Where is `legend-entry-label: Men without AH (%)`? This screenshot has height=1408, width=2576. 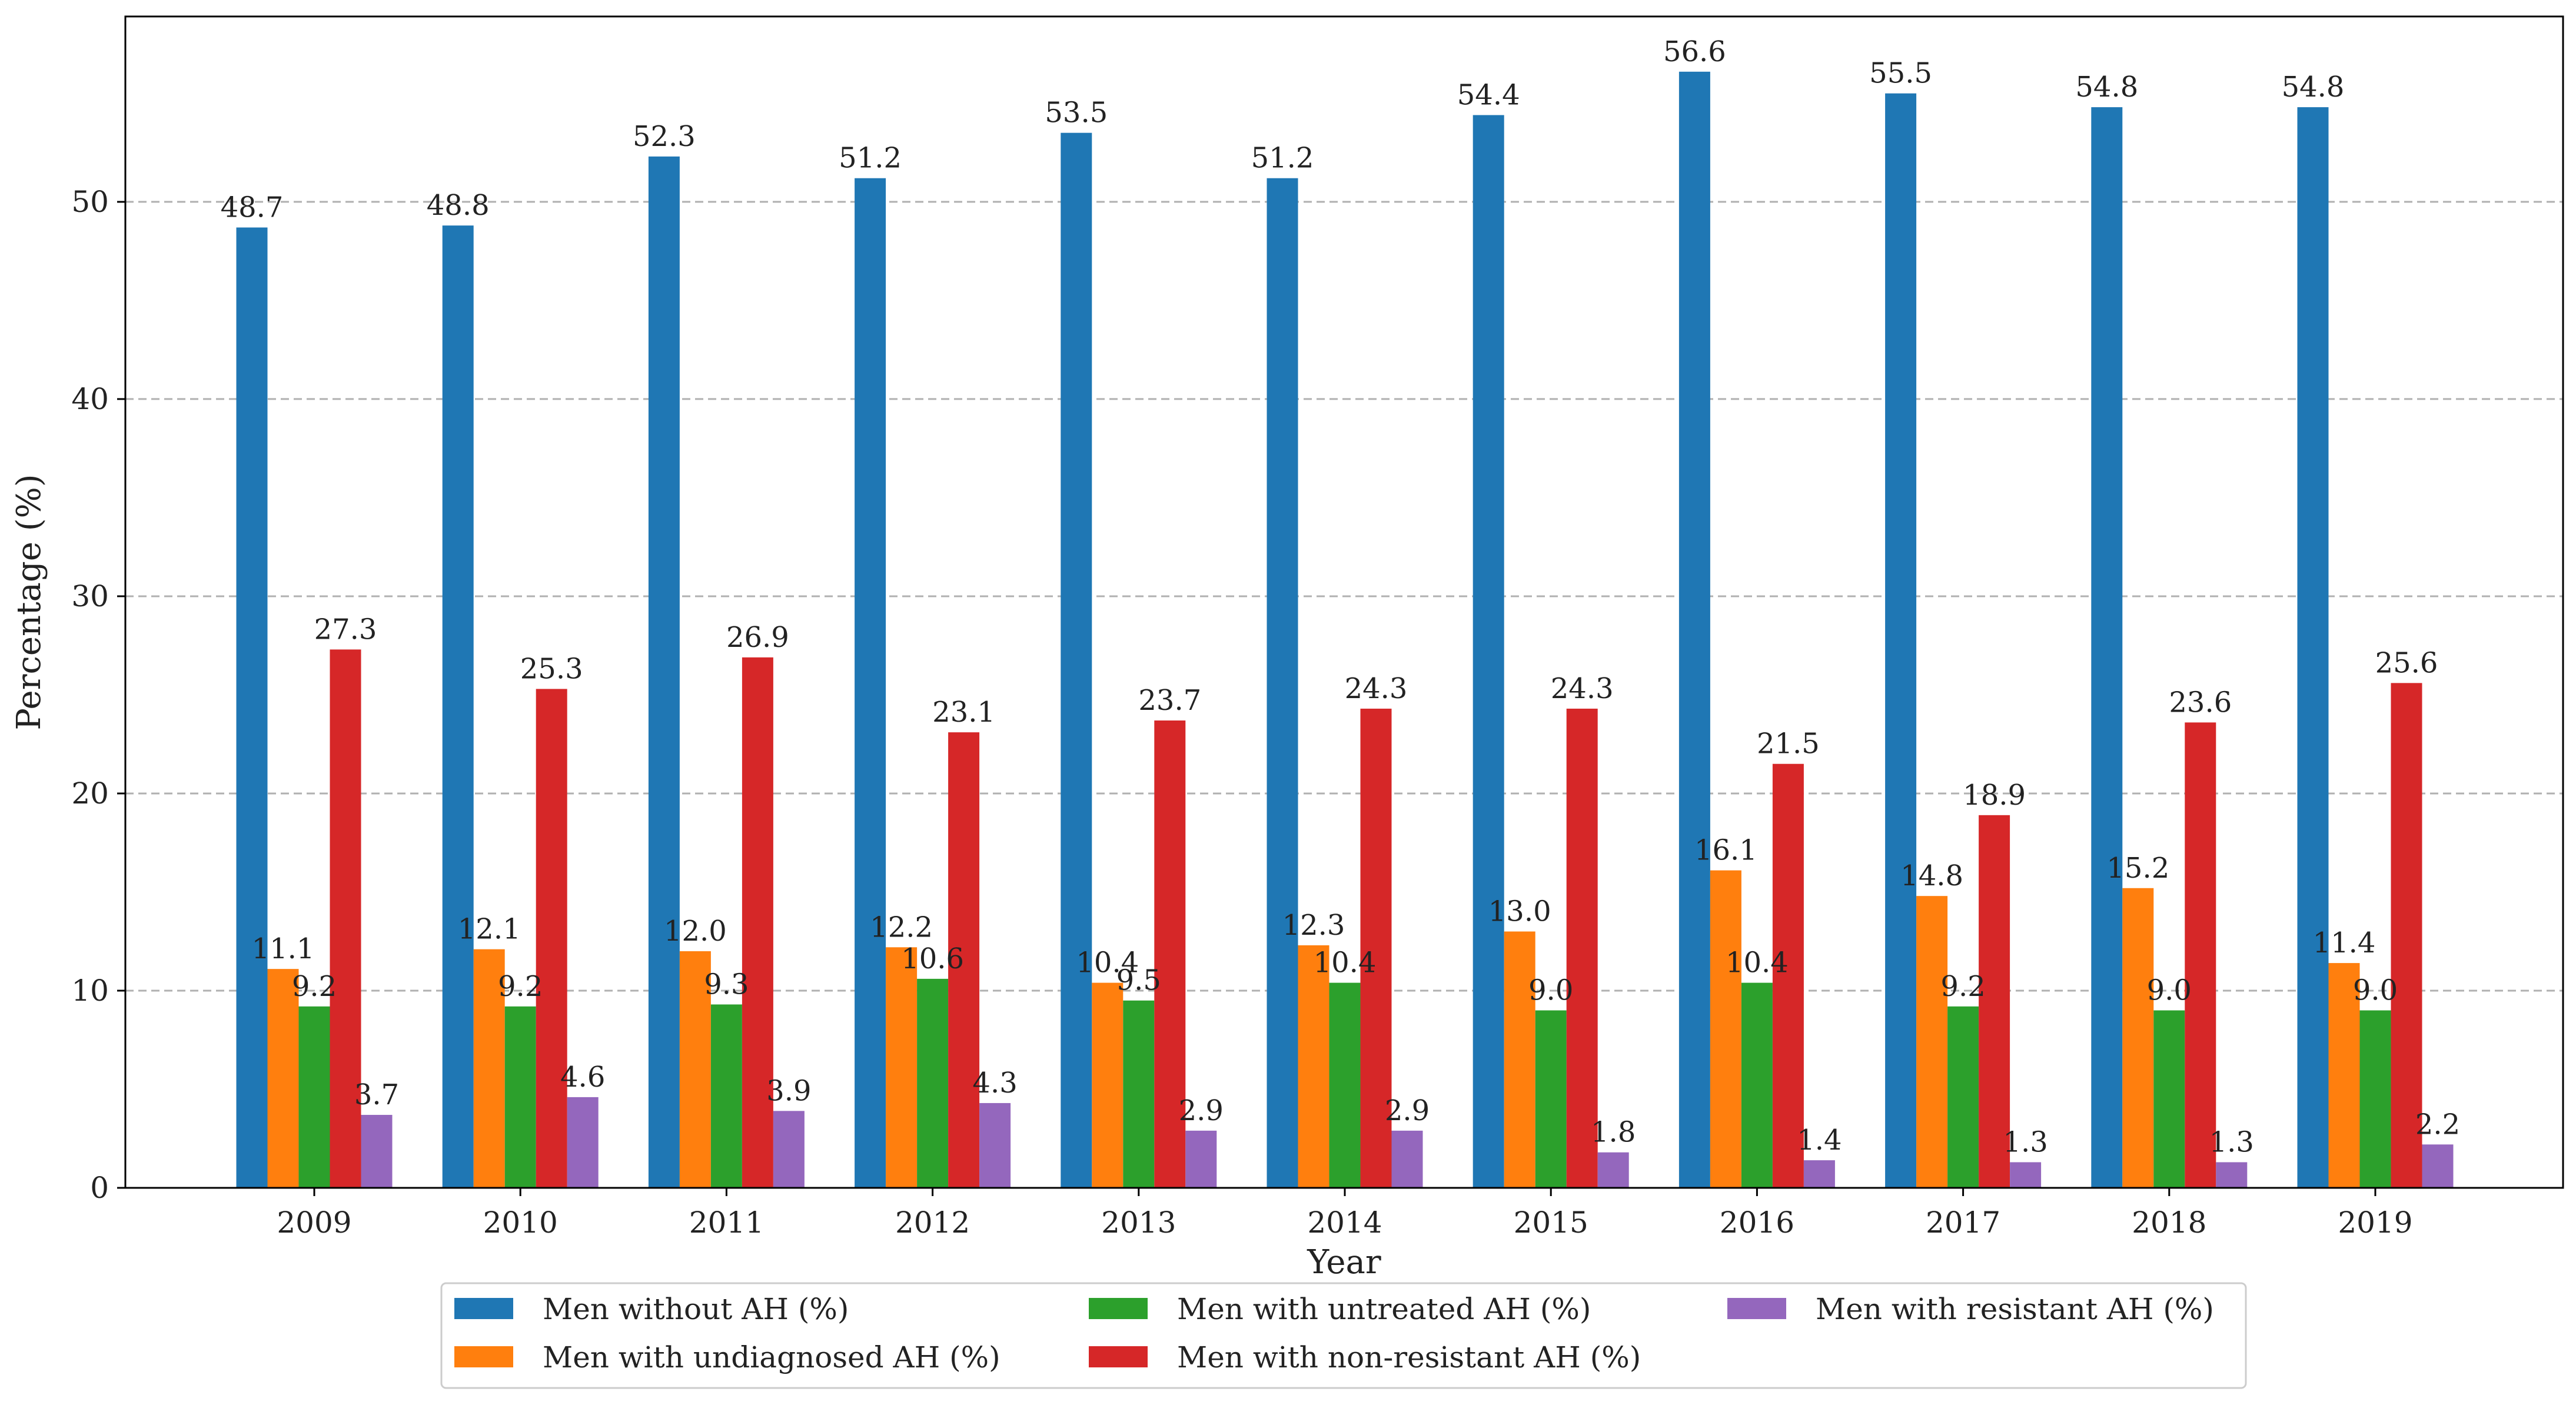
legend-entry-label: Men without AH (%) is located at coordinates (696, 1309).